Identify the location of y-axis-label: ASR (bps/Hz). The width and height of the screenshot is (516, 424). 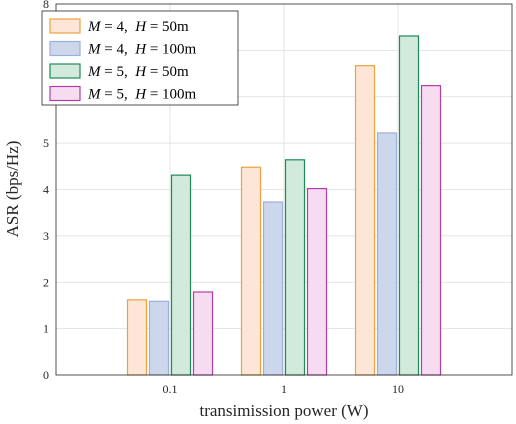
(12, 189).